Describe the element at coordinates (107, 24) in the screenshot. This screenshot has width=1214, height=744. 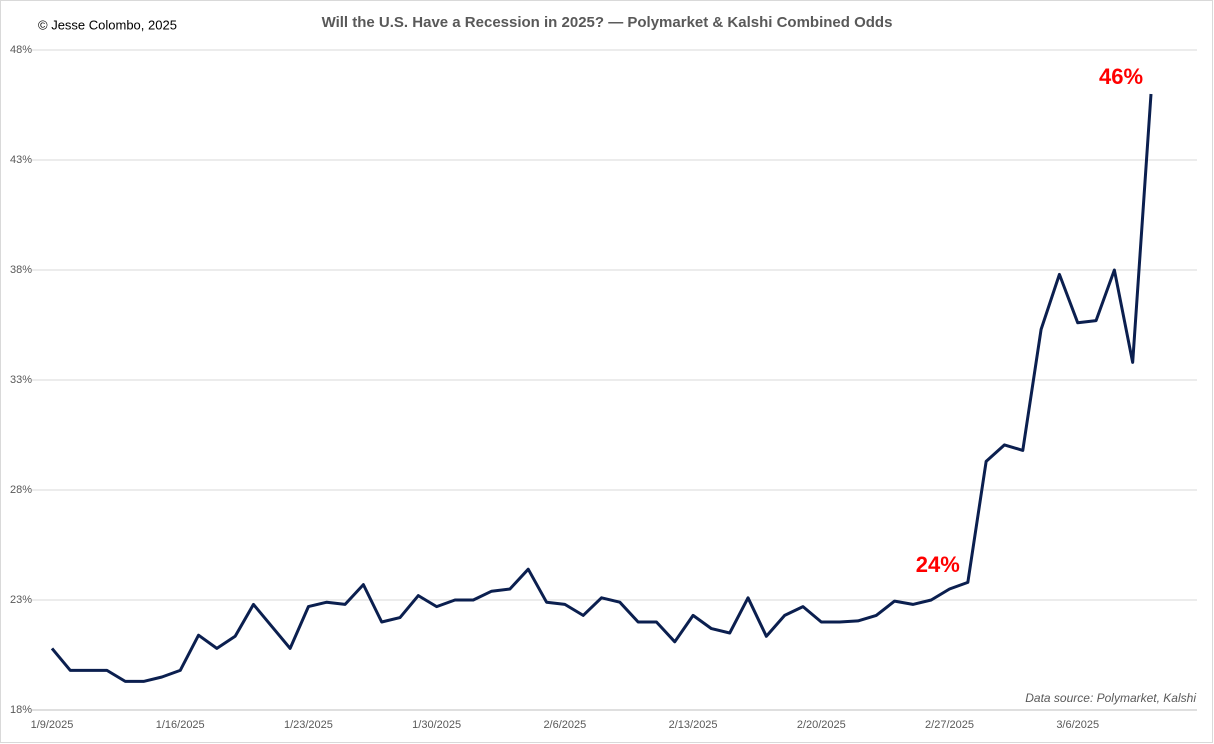
I see `copyright: © Jesse Colombo, 2025` at that location.